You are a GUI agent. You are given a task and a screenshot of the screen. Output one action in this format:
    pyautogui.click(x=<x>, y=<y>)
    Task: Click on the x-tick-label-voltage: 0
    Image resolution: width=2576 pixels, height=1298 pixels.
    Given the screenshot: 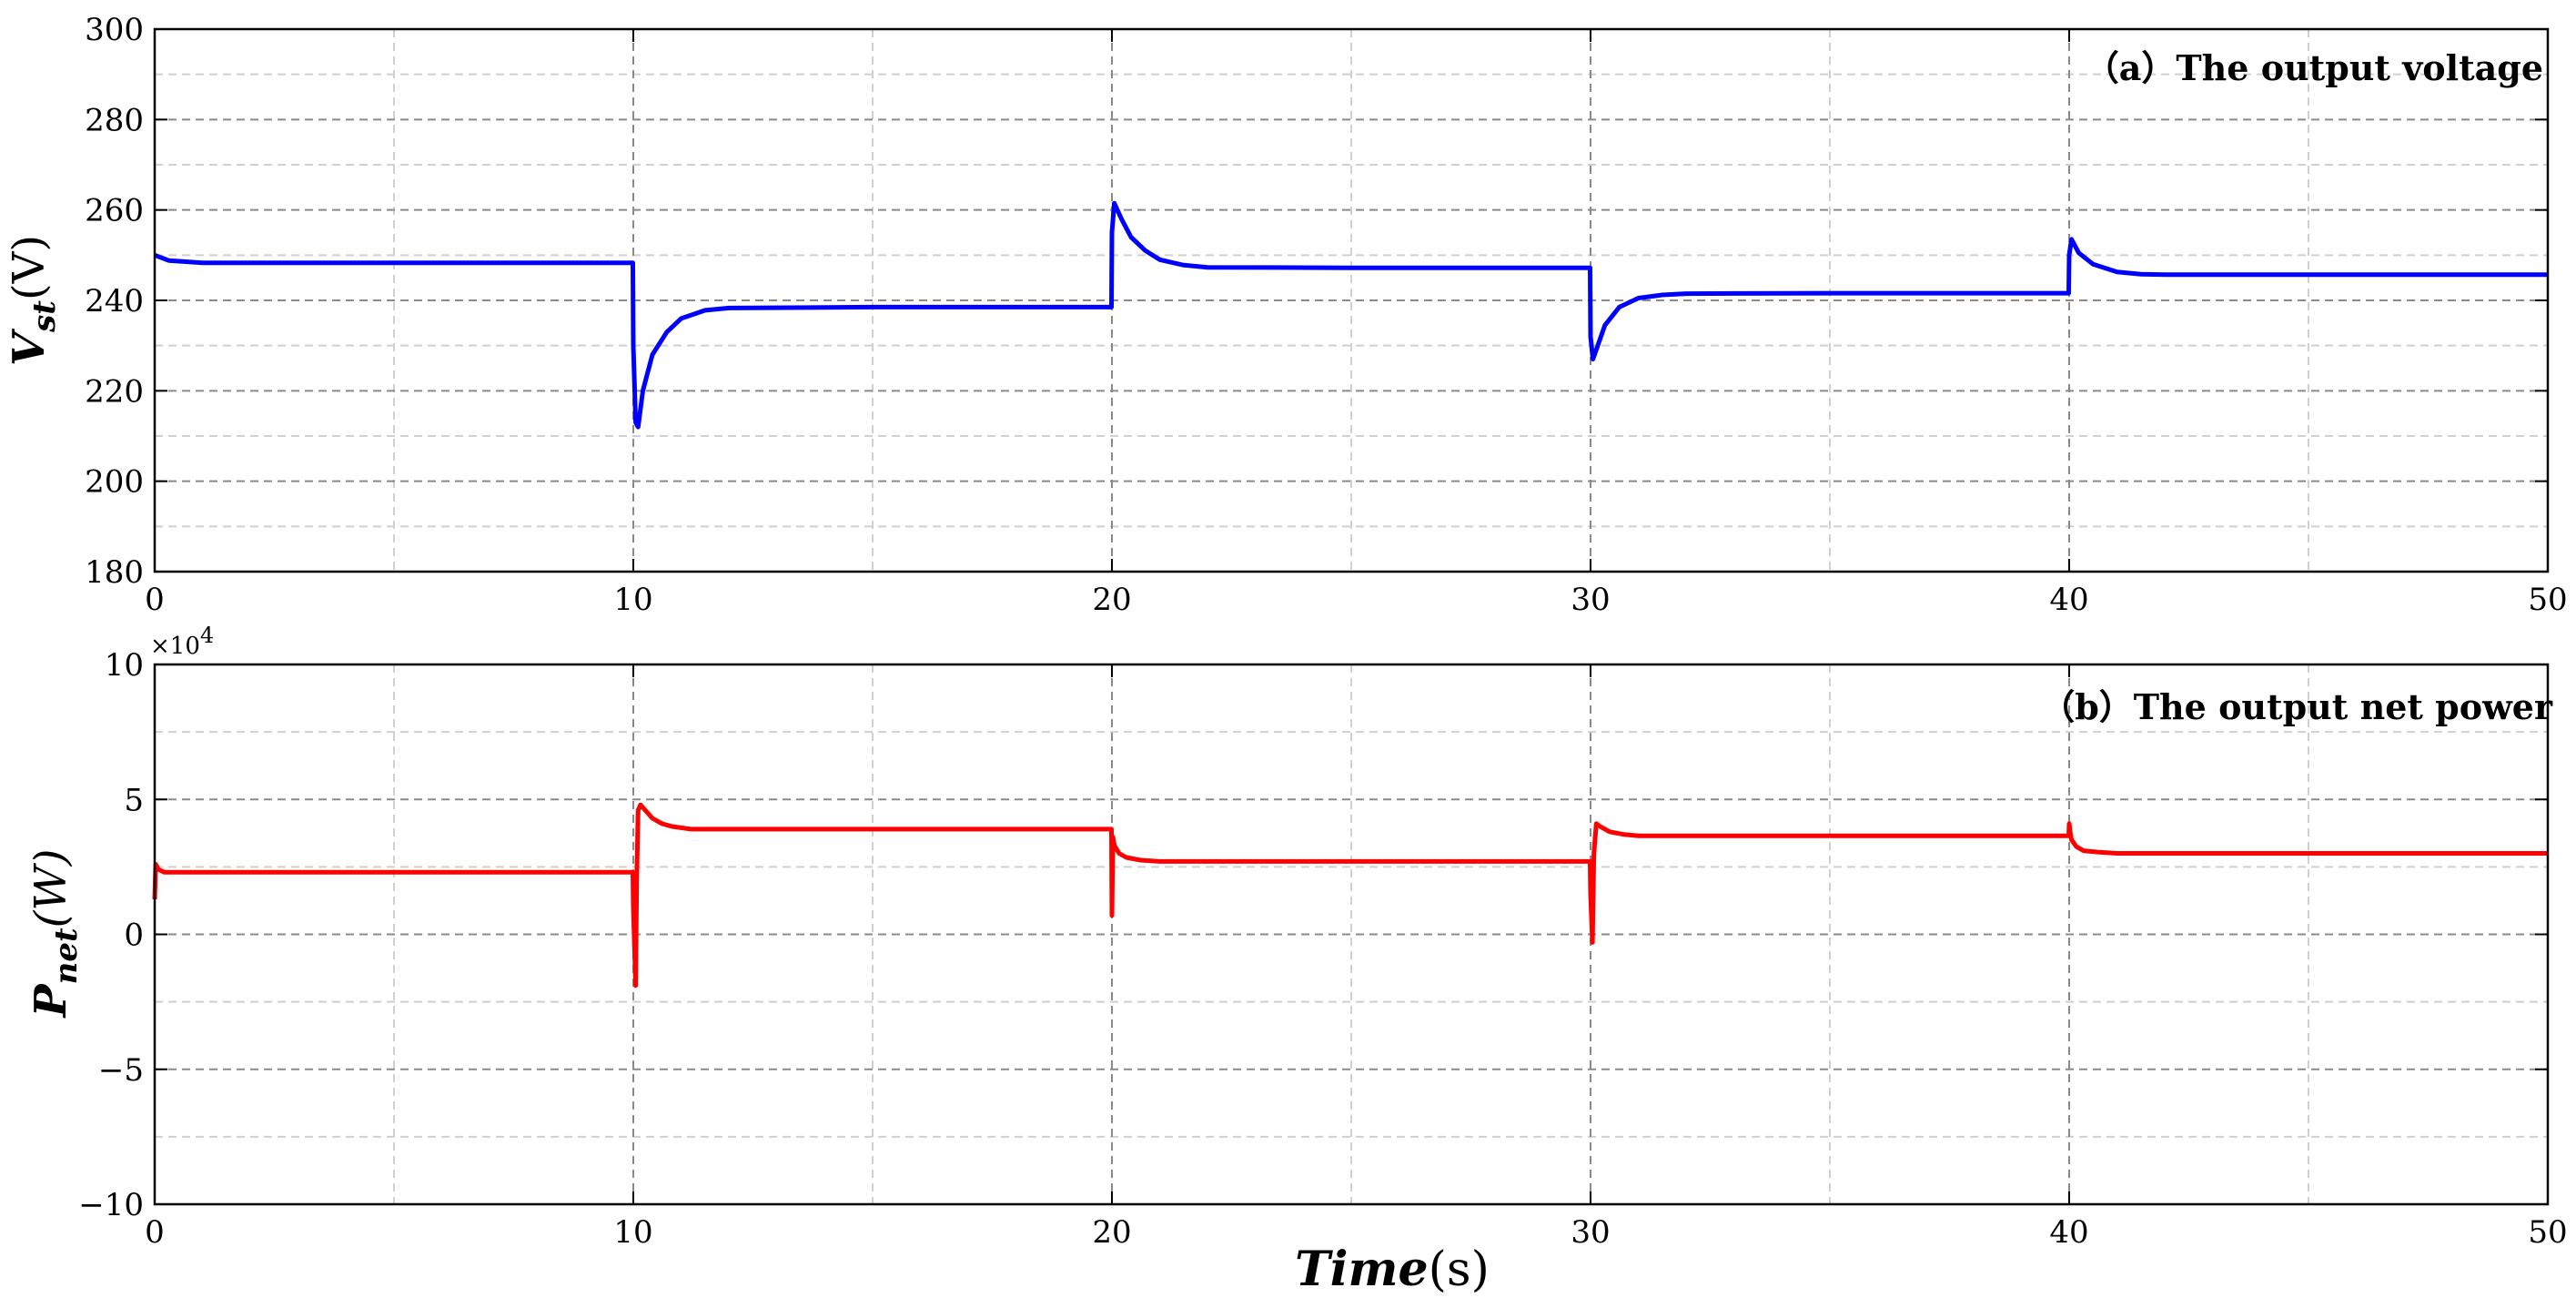 What is the action you would take?
    pyautogui.click(x=155, y=600)
    